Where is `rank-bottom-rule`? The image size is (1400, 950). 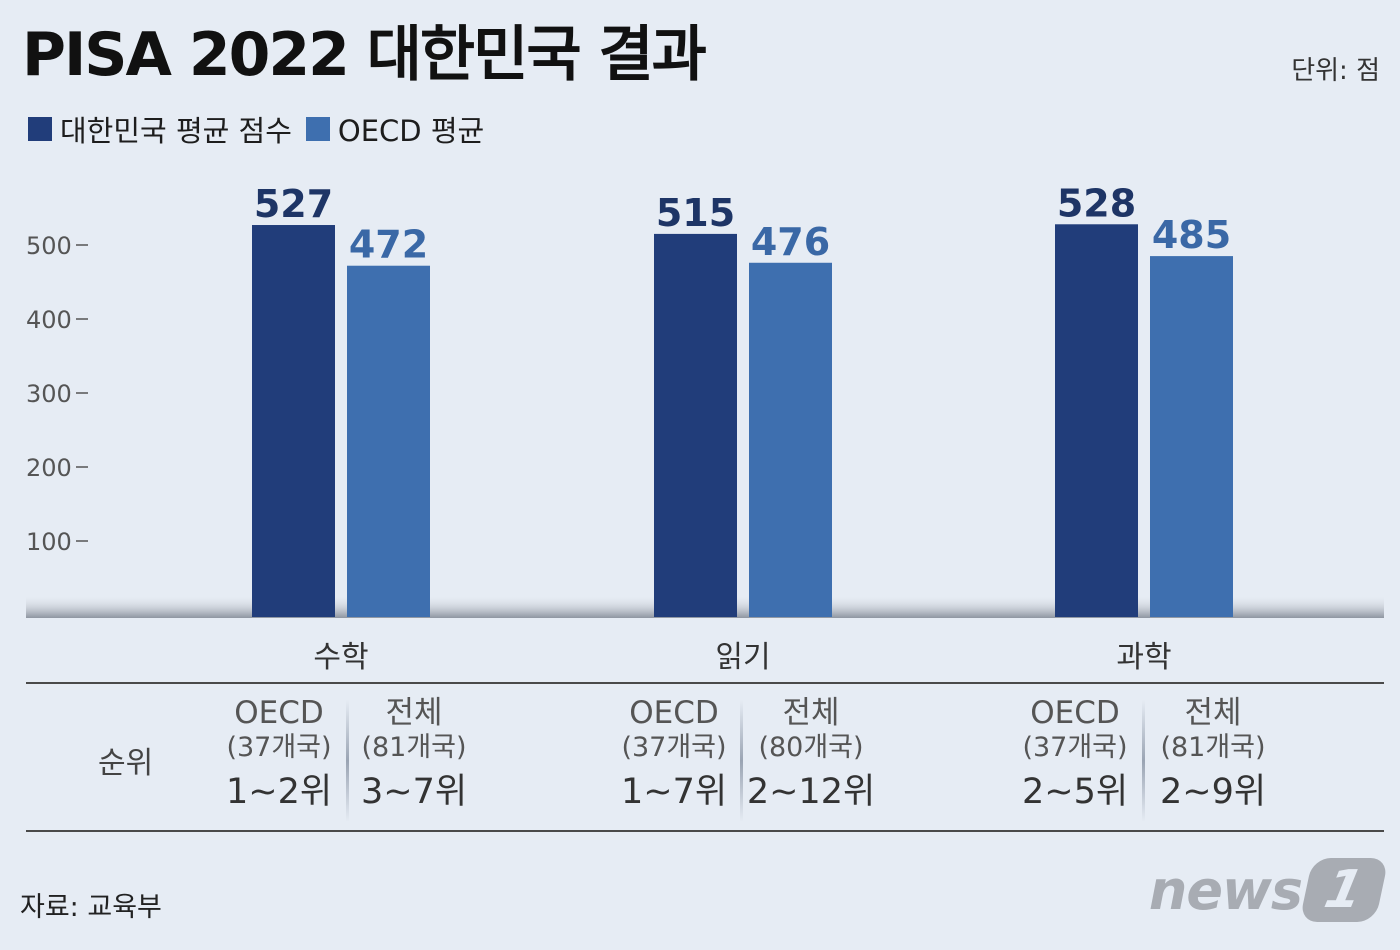 rank-bottom-rule is located at coordinates (705, 831).